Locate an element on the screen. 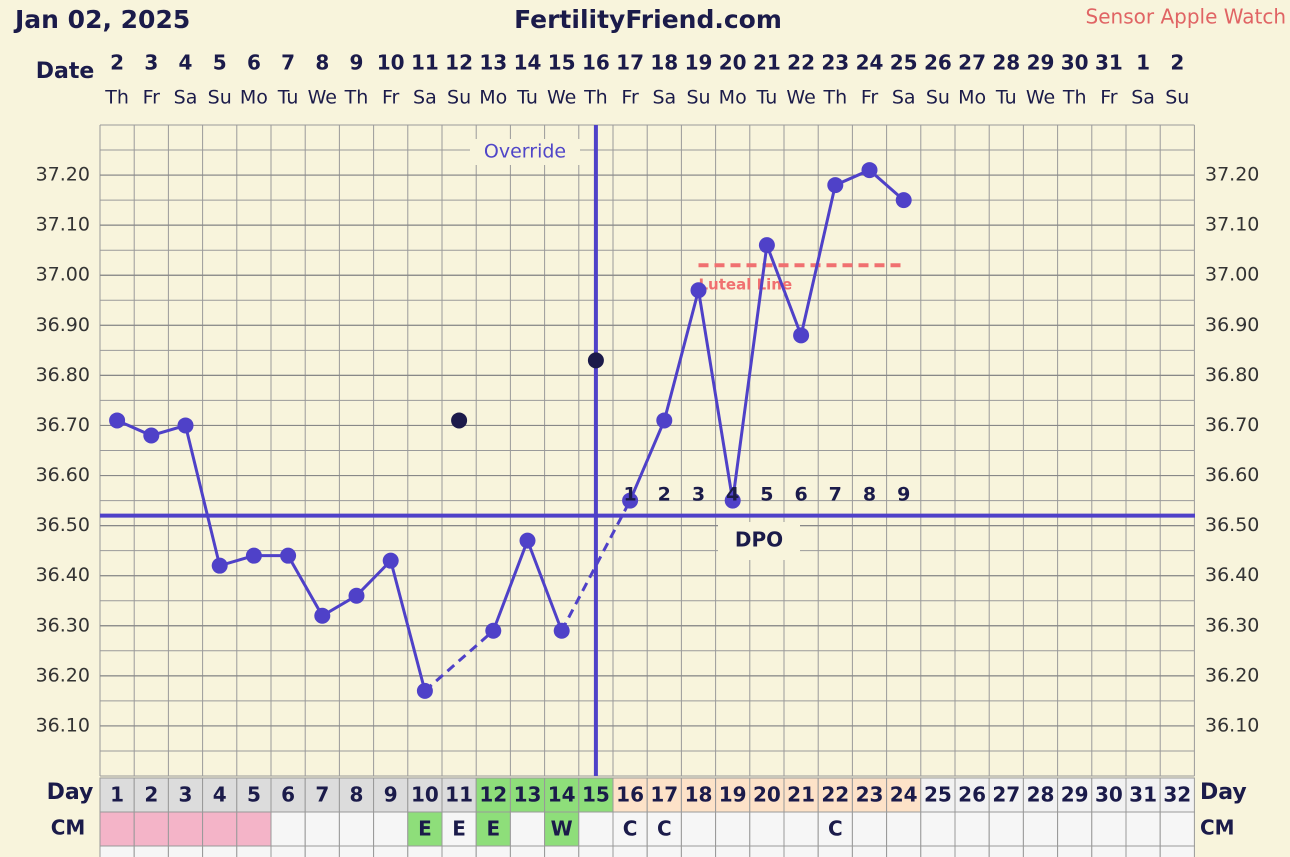 The image size is (1290, 857). y-tick-label-right: 36.40 is located at coordinates (1232, 575).